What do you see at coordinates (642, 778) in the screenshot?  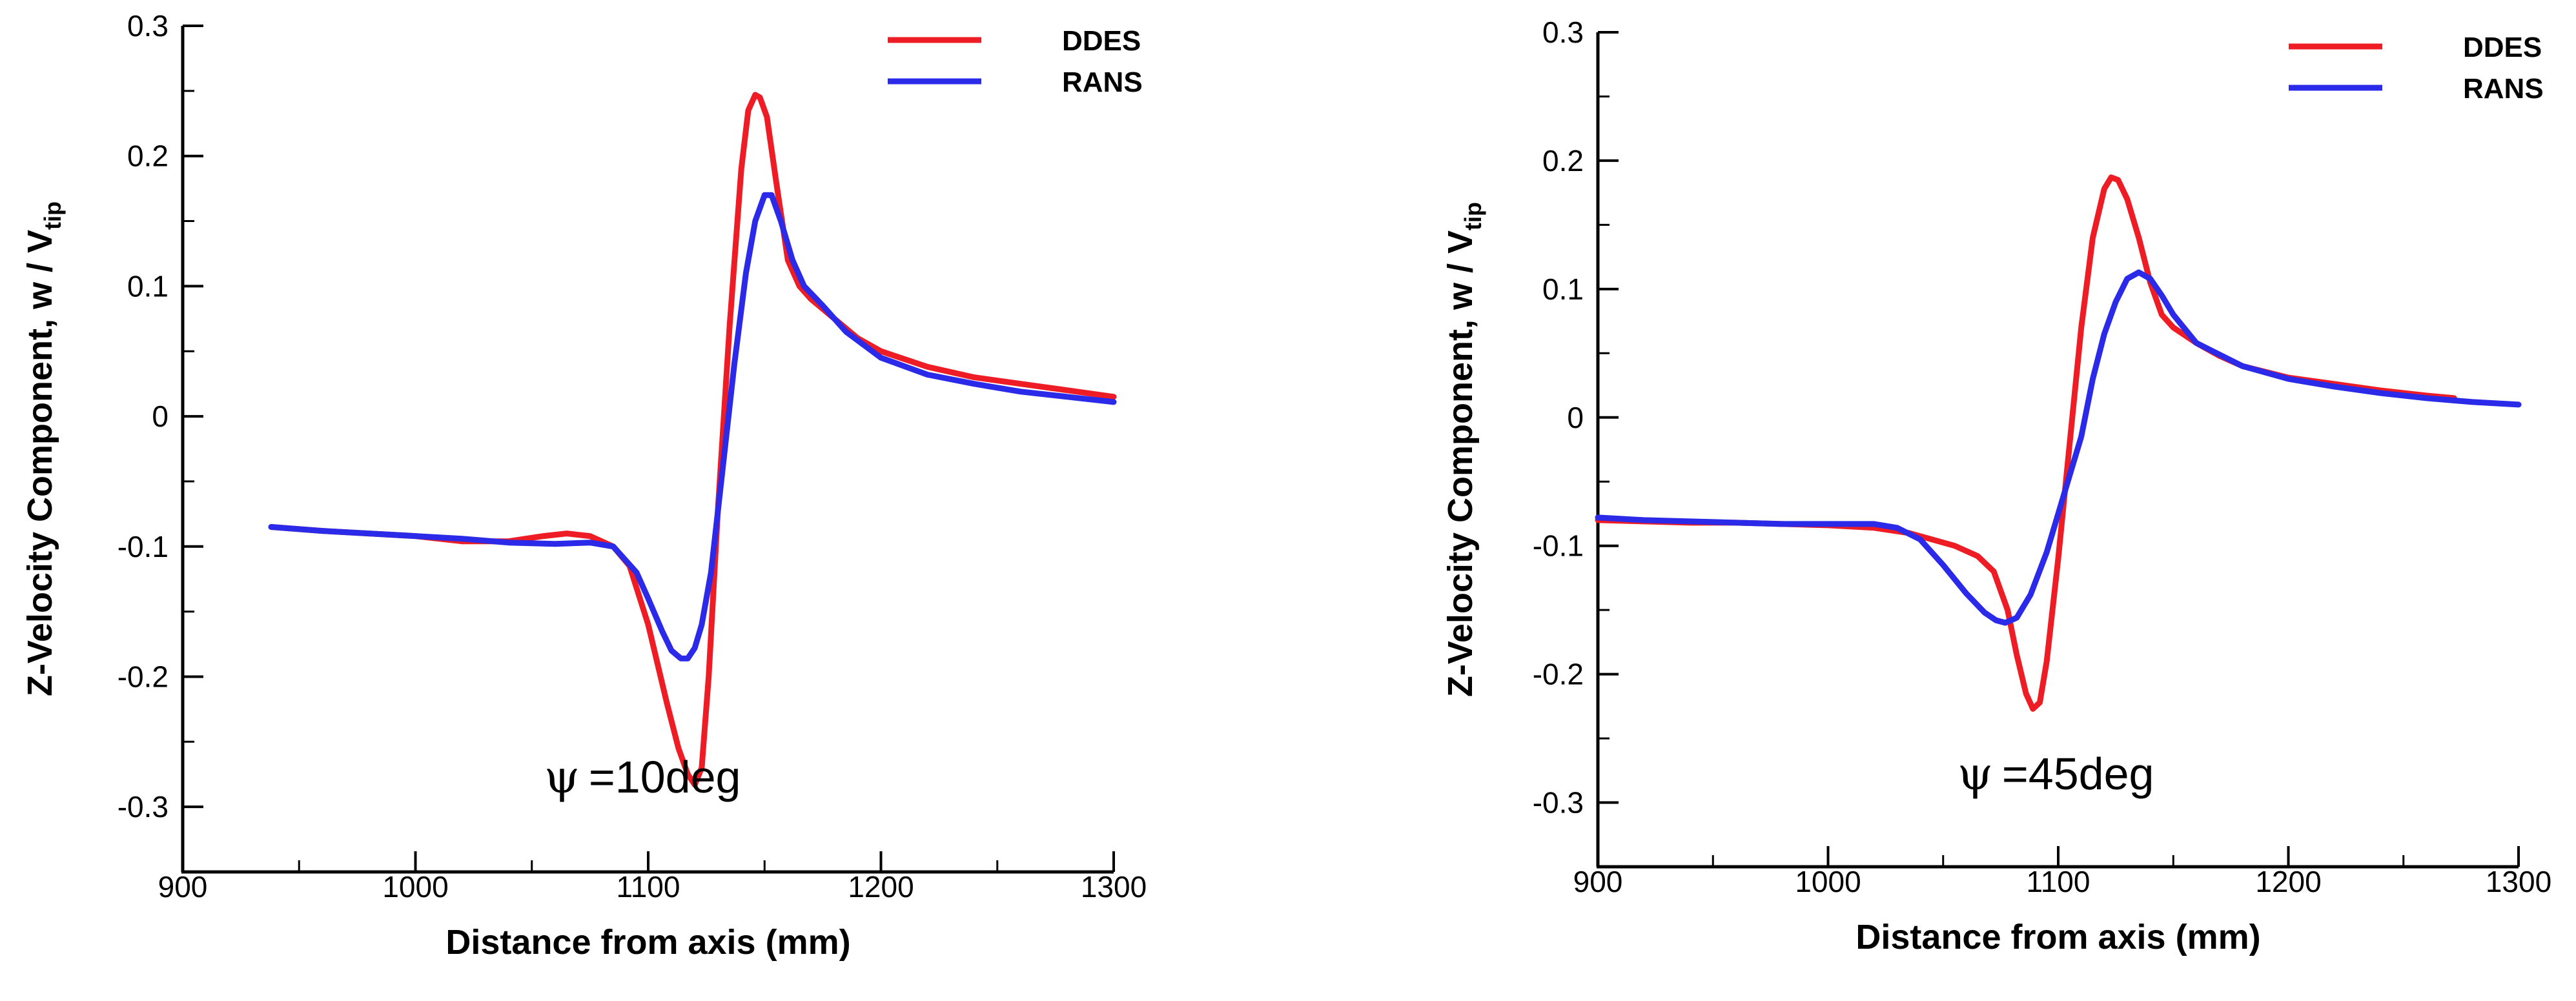 I see `annotation-psi: ψ =10deg` at bounding box center [642, 778].